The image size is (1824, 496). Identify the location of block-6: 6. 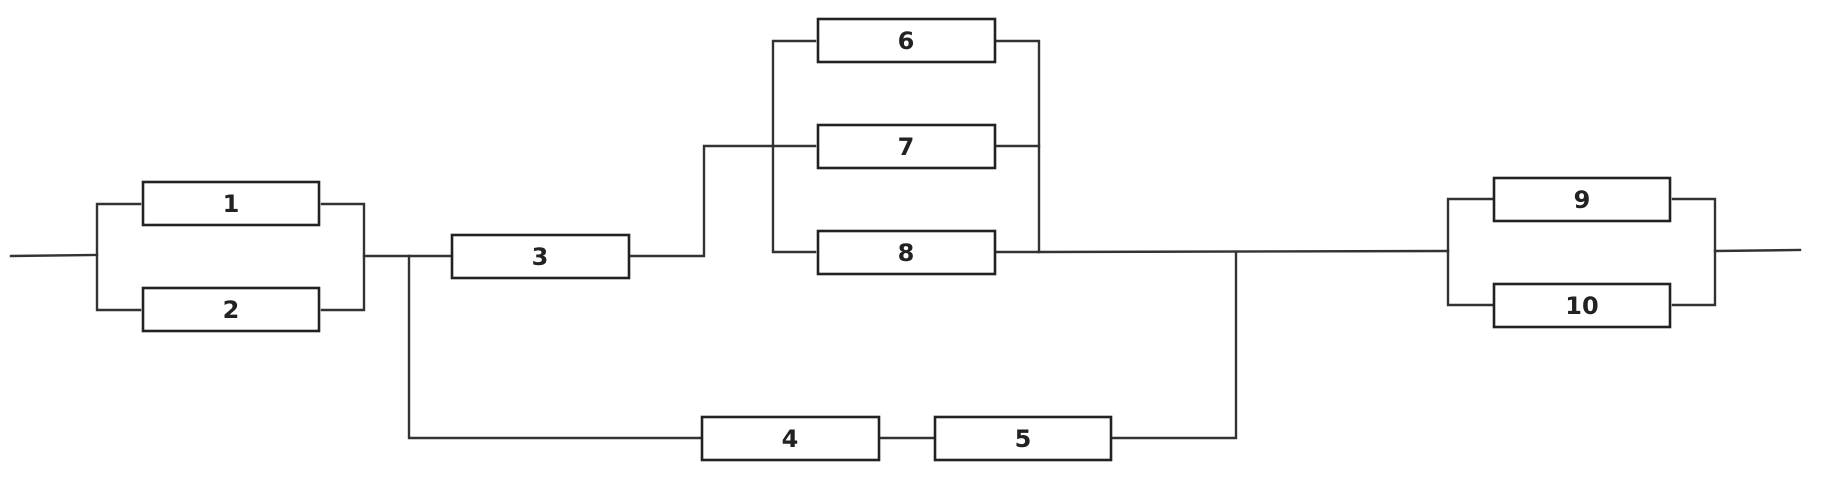
(906, 40).